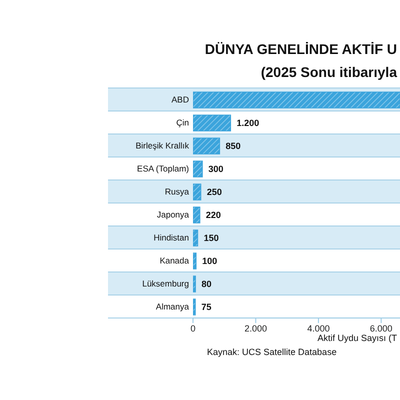 This screenshot has width=400, height=400. Describe the element at coordinates (214, 192) in the screenshot. I see `data-label: 250` at that location.